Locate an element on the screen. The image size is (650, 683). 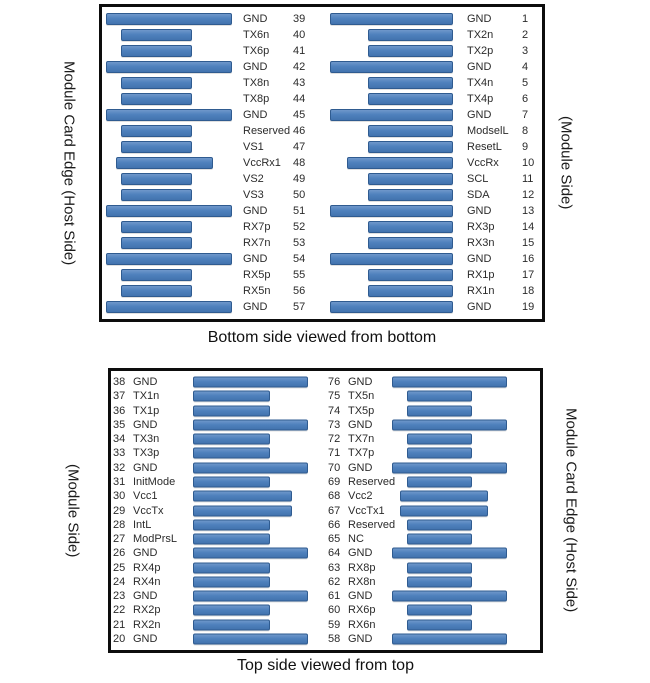
pin-number: 58 is located at coordinates (334, 638).